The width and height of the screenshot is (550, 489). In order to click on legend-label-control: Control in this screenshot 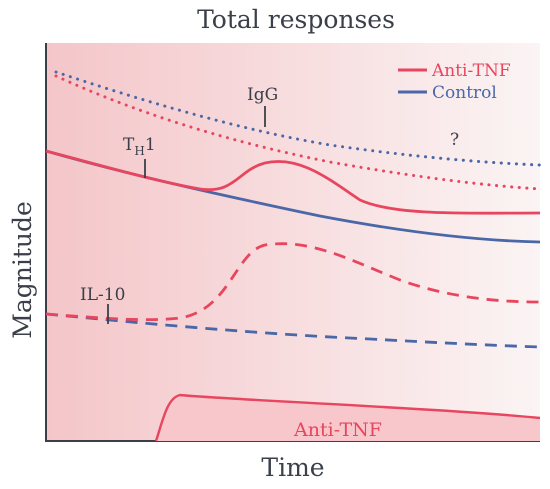, I will do `click(464, 93)`.